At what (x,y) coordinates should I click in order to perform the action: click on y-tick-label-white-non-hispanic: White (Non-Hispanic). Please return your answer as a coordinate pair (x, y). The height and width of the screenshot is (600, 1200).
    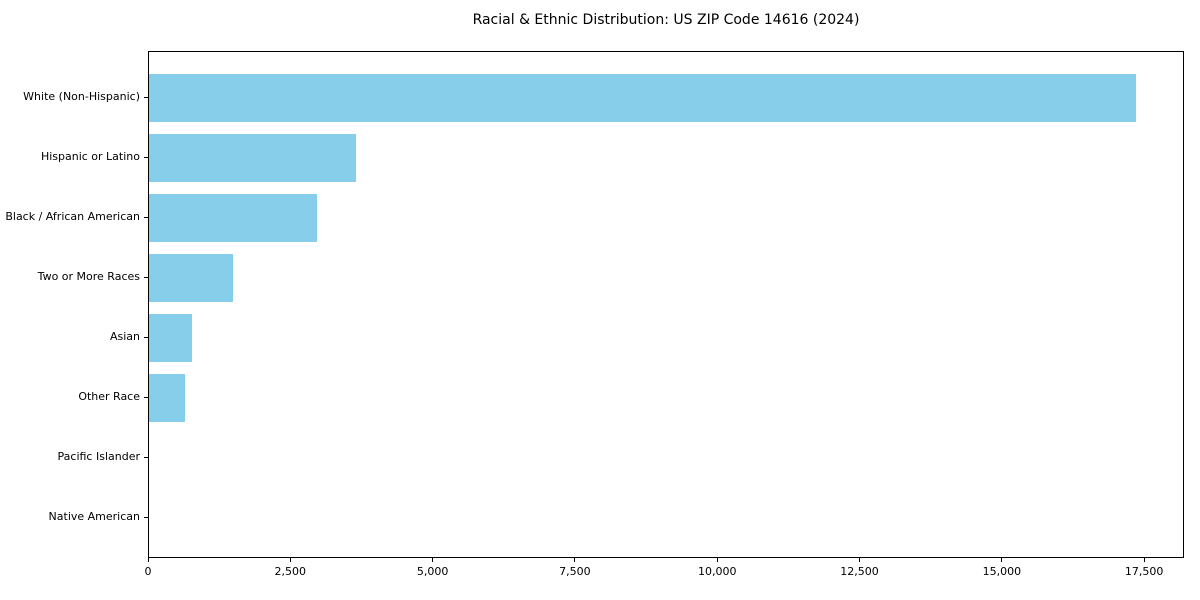
    Looking at the image, I should click on (81, 96).